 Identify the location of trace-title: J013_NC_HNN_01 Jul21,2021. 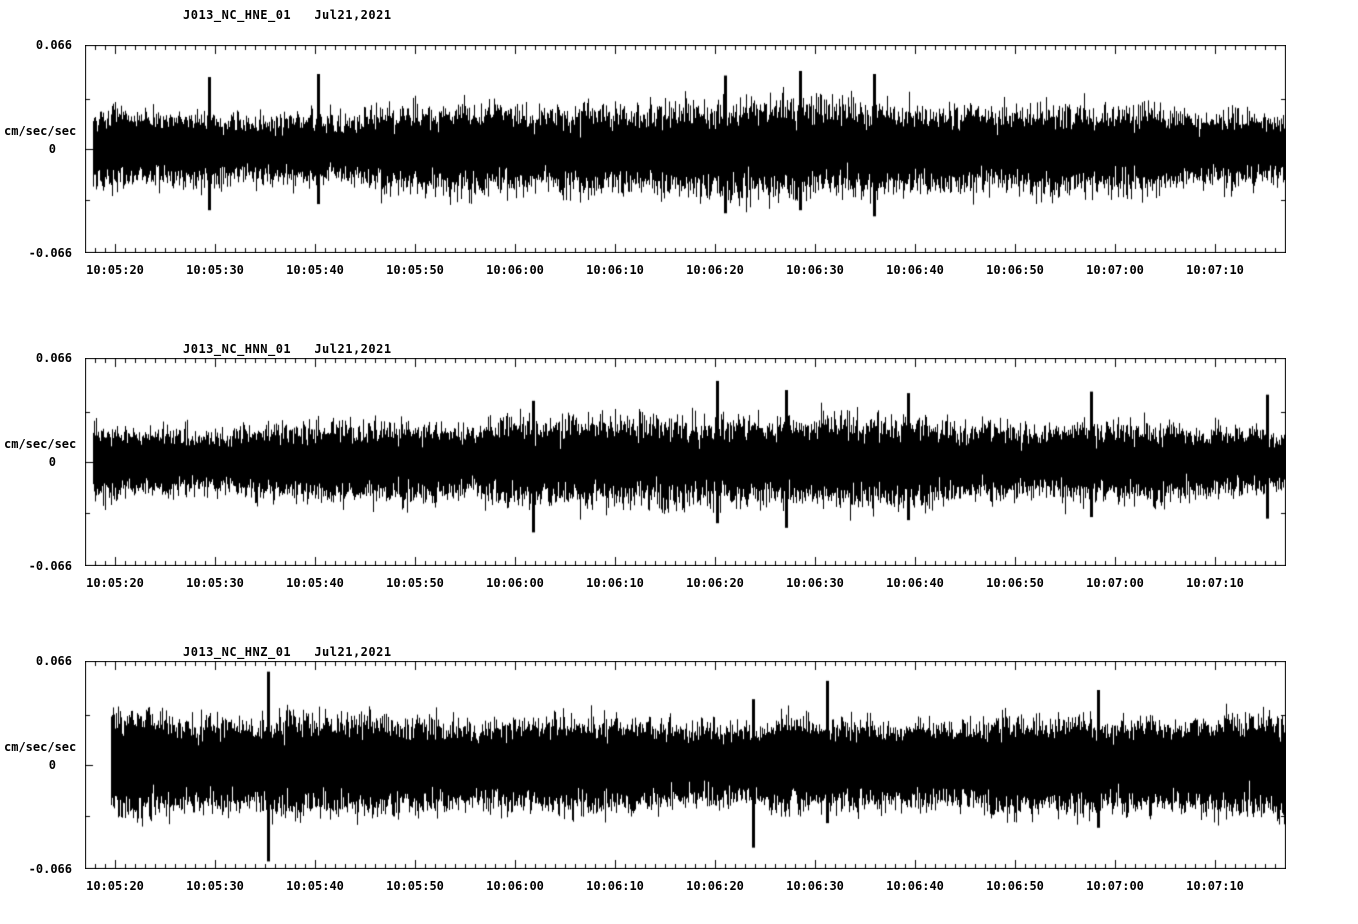
(287, 349).